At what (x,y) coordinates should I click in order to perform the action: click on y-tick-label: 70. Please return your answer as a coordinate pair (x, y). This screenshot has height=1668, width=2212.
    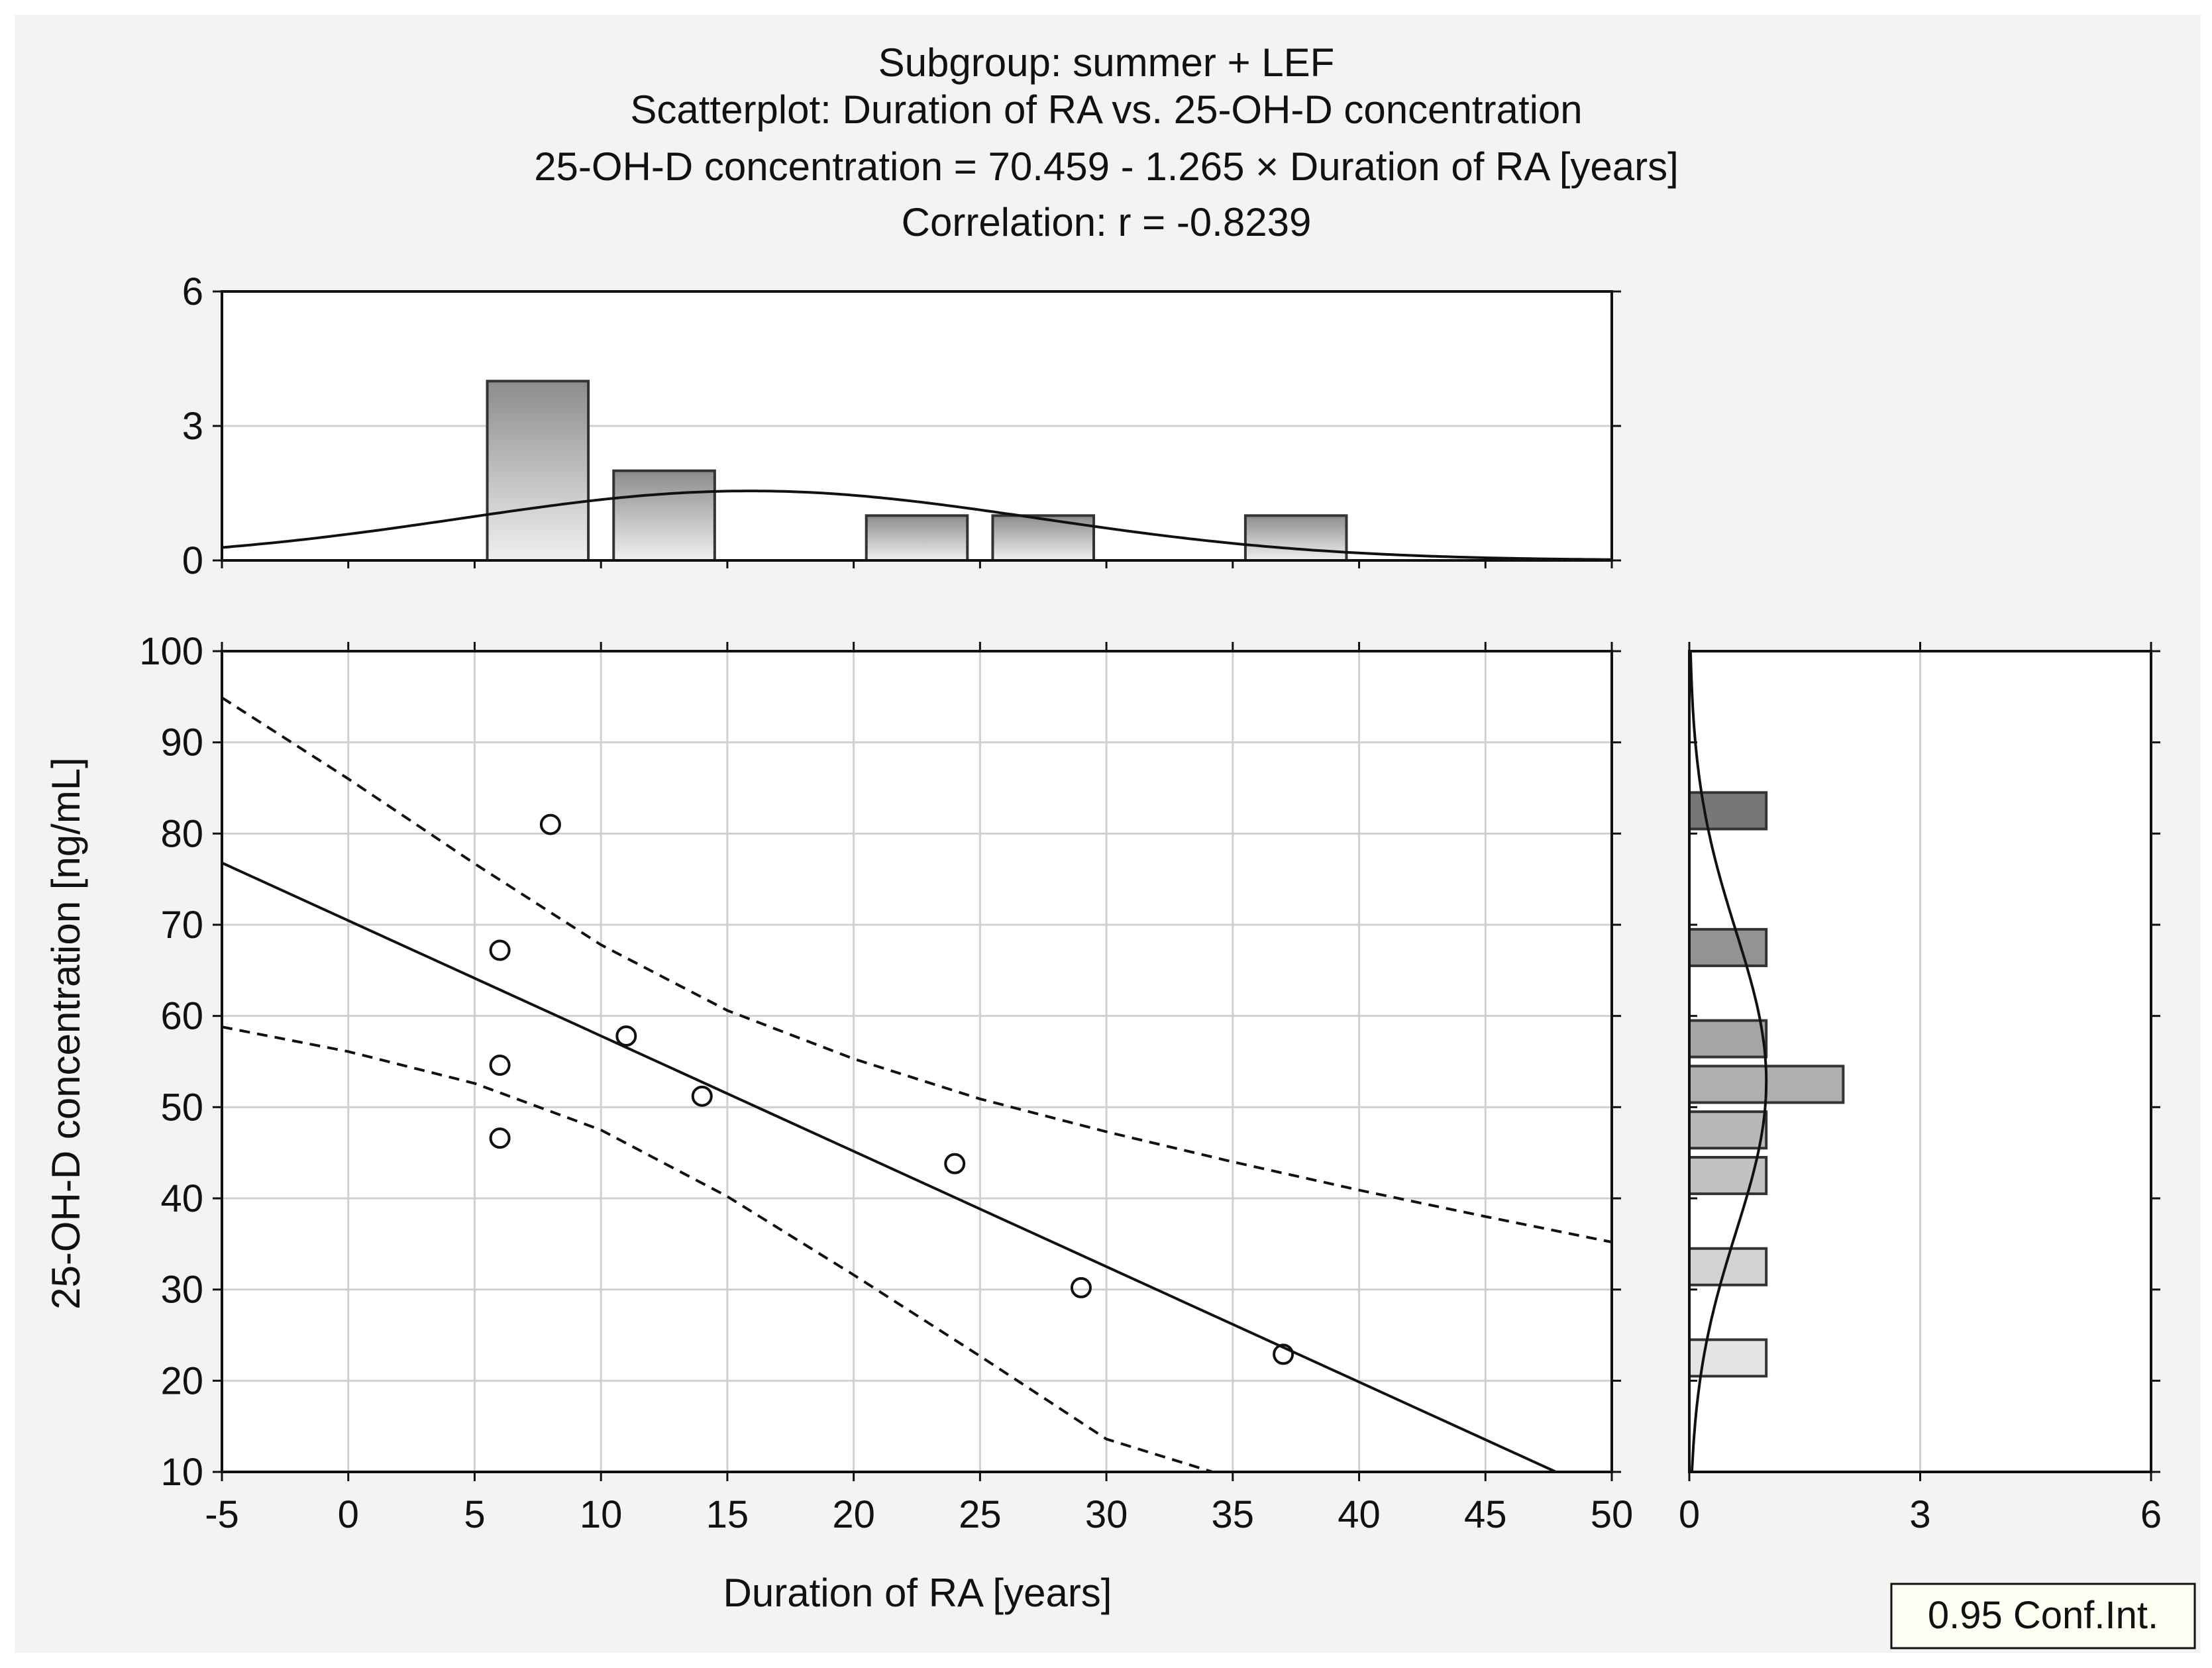
    Looking at the image, I should click on (181, 925).